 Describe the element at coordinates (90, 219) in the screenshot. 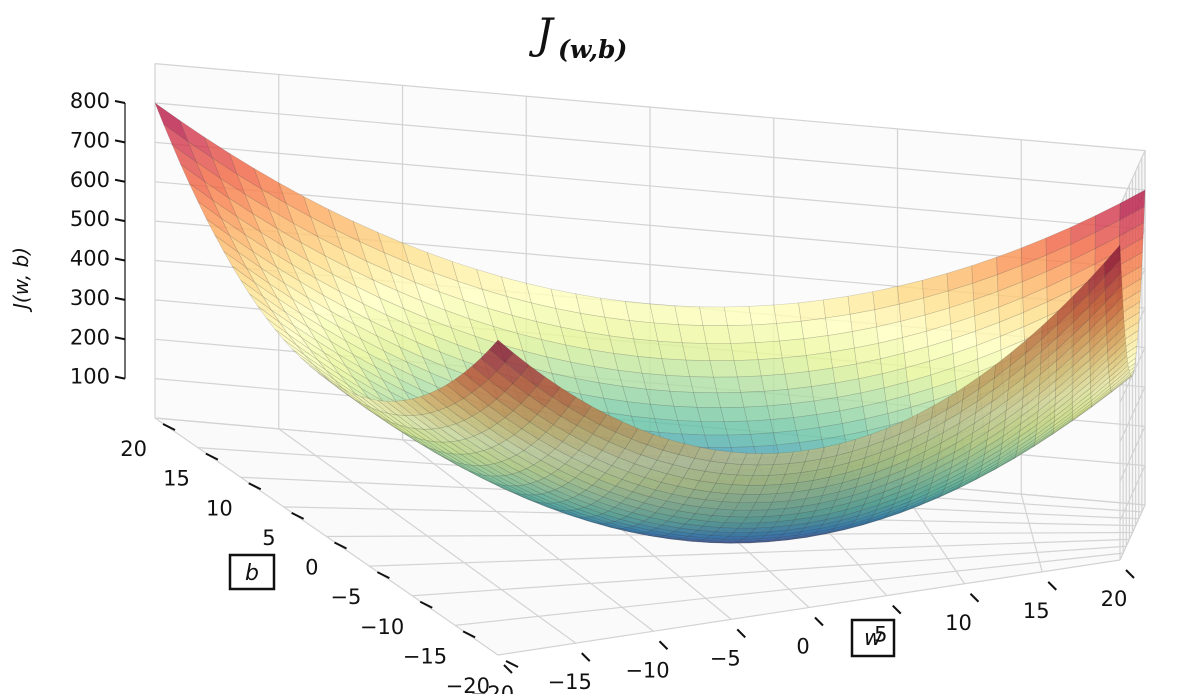

I see `z-tick-label: 500` at that location.